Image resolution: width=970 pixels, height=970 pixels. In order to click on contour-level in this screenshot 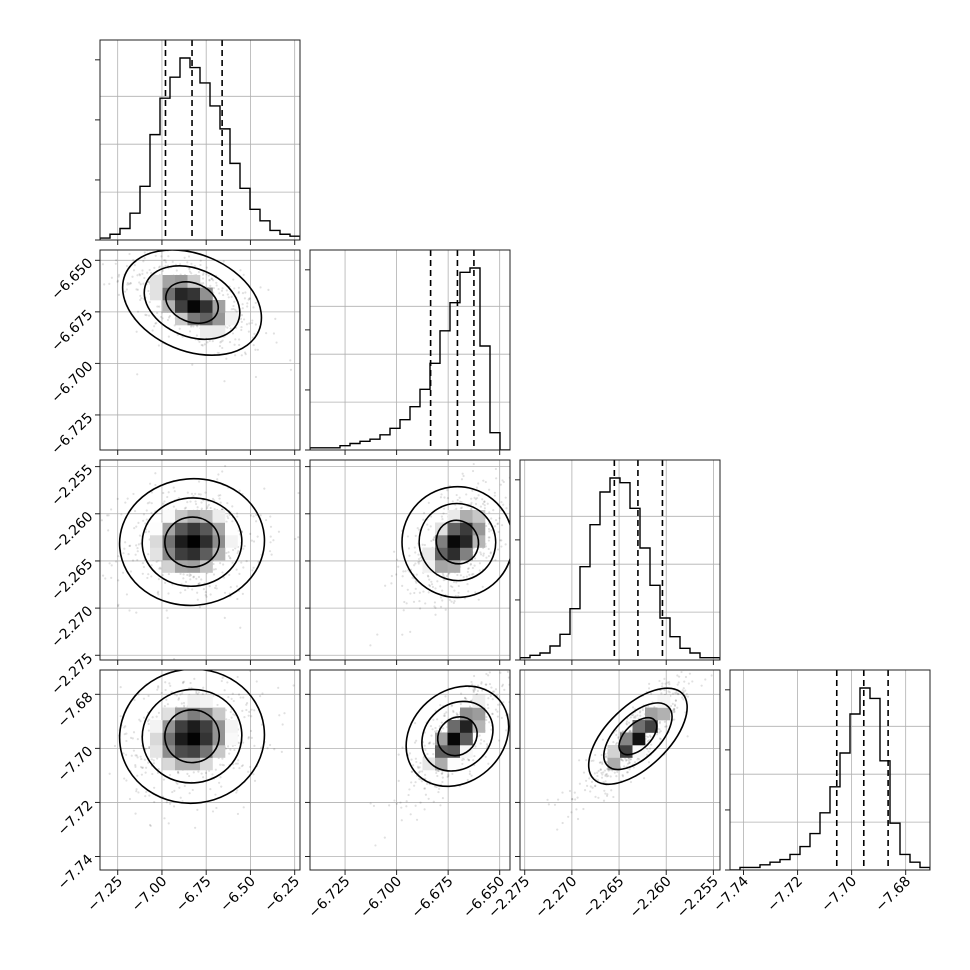, I will do `click(192, 303)`.